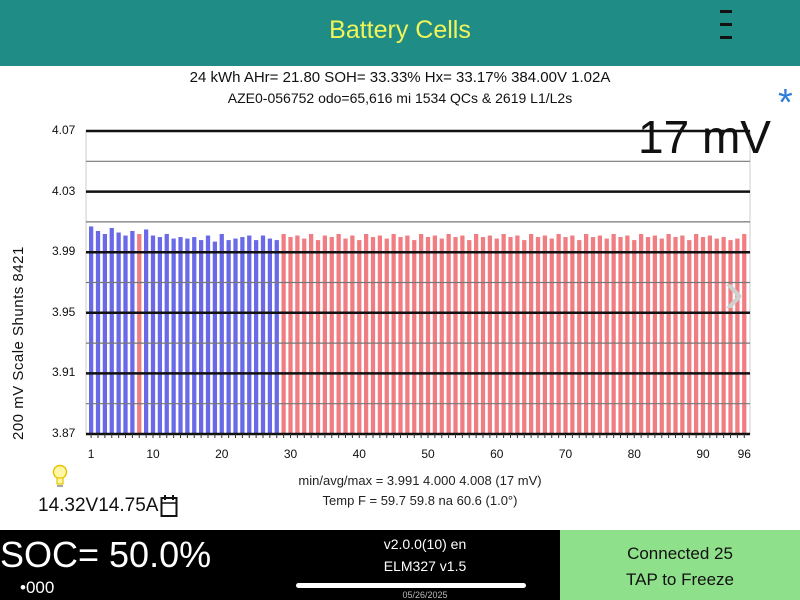 This screenshot has height=600, width=800. I want to click on x-tick-label: 30, so click(290, 454).